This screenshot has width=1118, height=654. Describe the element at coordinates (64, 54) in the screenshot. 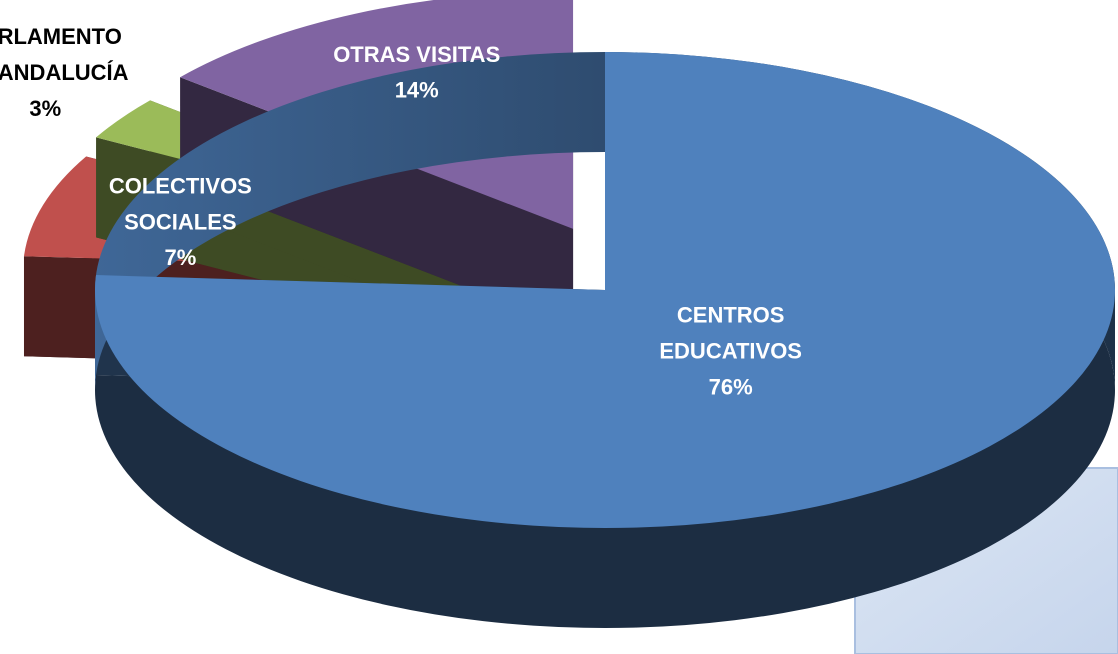

I see `category-label: PARLAMENTO DE ANDALUCÍA` at that location.